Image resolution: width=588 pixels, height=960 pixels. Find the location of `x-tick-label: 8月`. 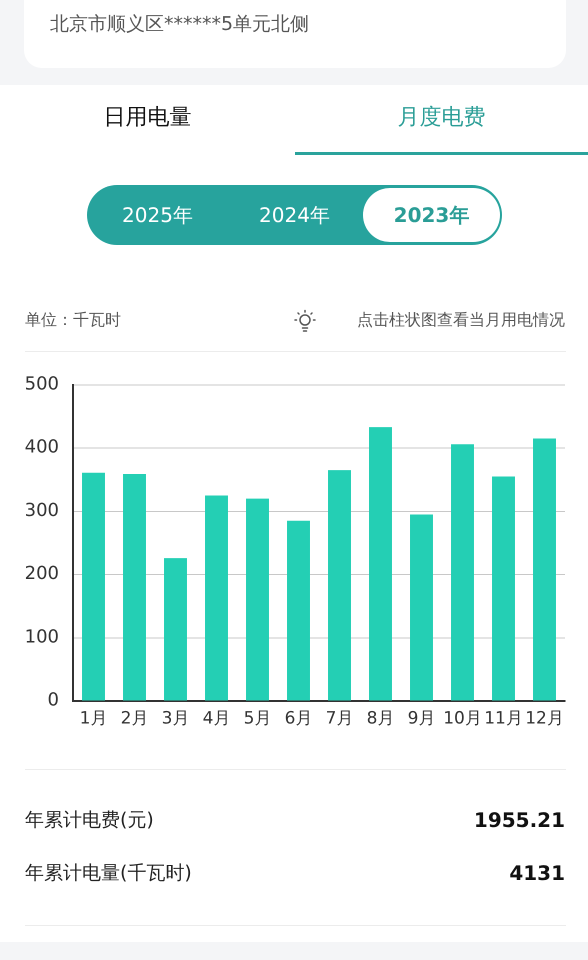

x-tick-label: 8月 is located at coordinates (380, 718).